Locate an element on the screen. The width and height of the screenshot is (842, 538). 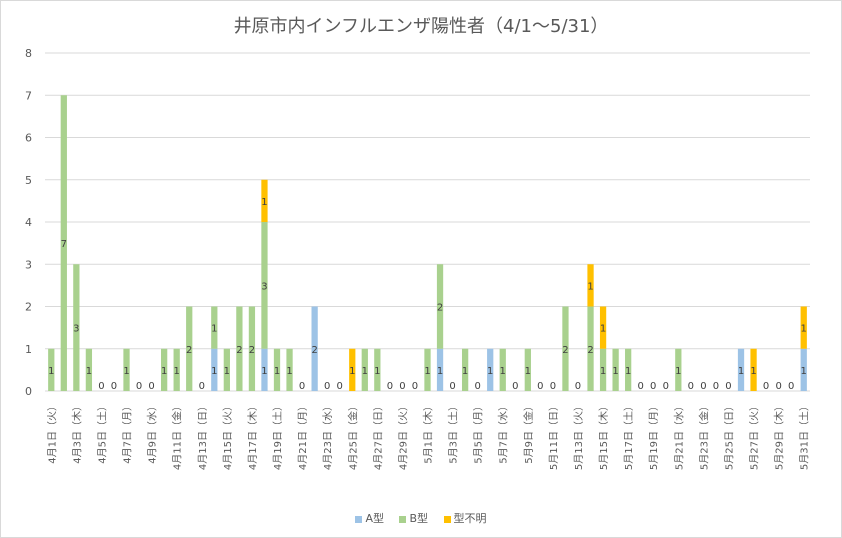
x-tick-label: 5月3日（土） is located at coordinates (453, 432).